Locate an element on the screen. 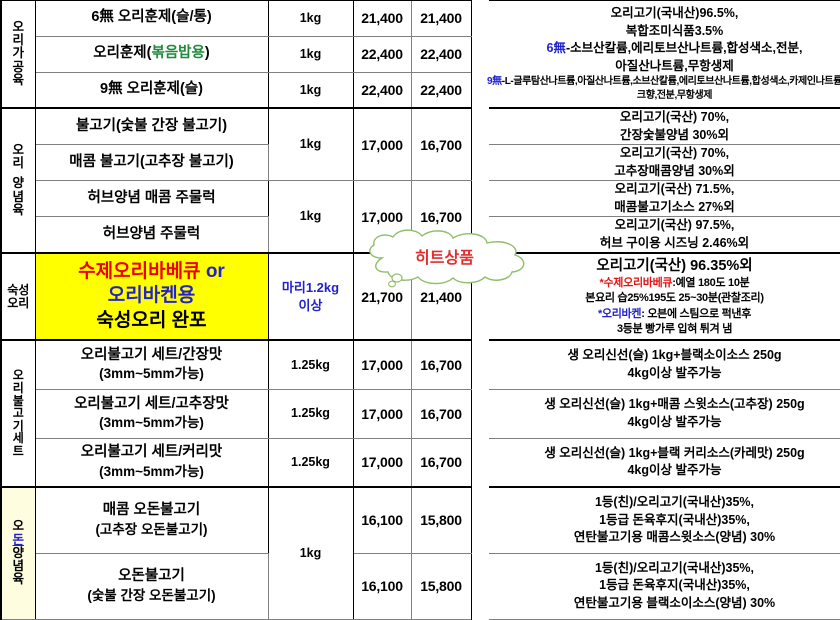 This screenshot has height=620, width=840. mark-9mu: 9無 is located at coordinates (494, 81).